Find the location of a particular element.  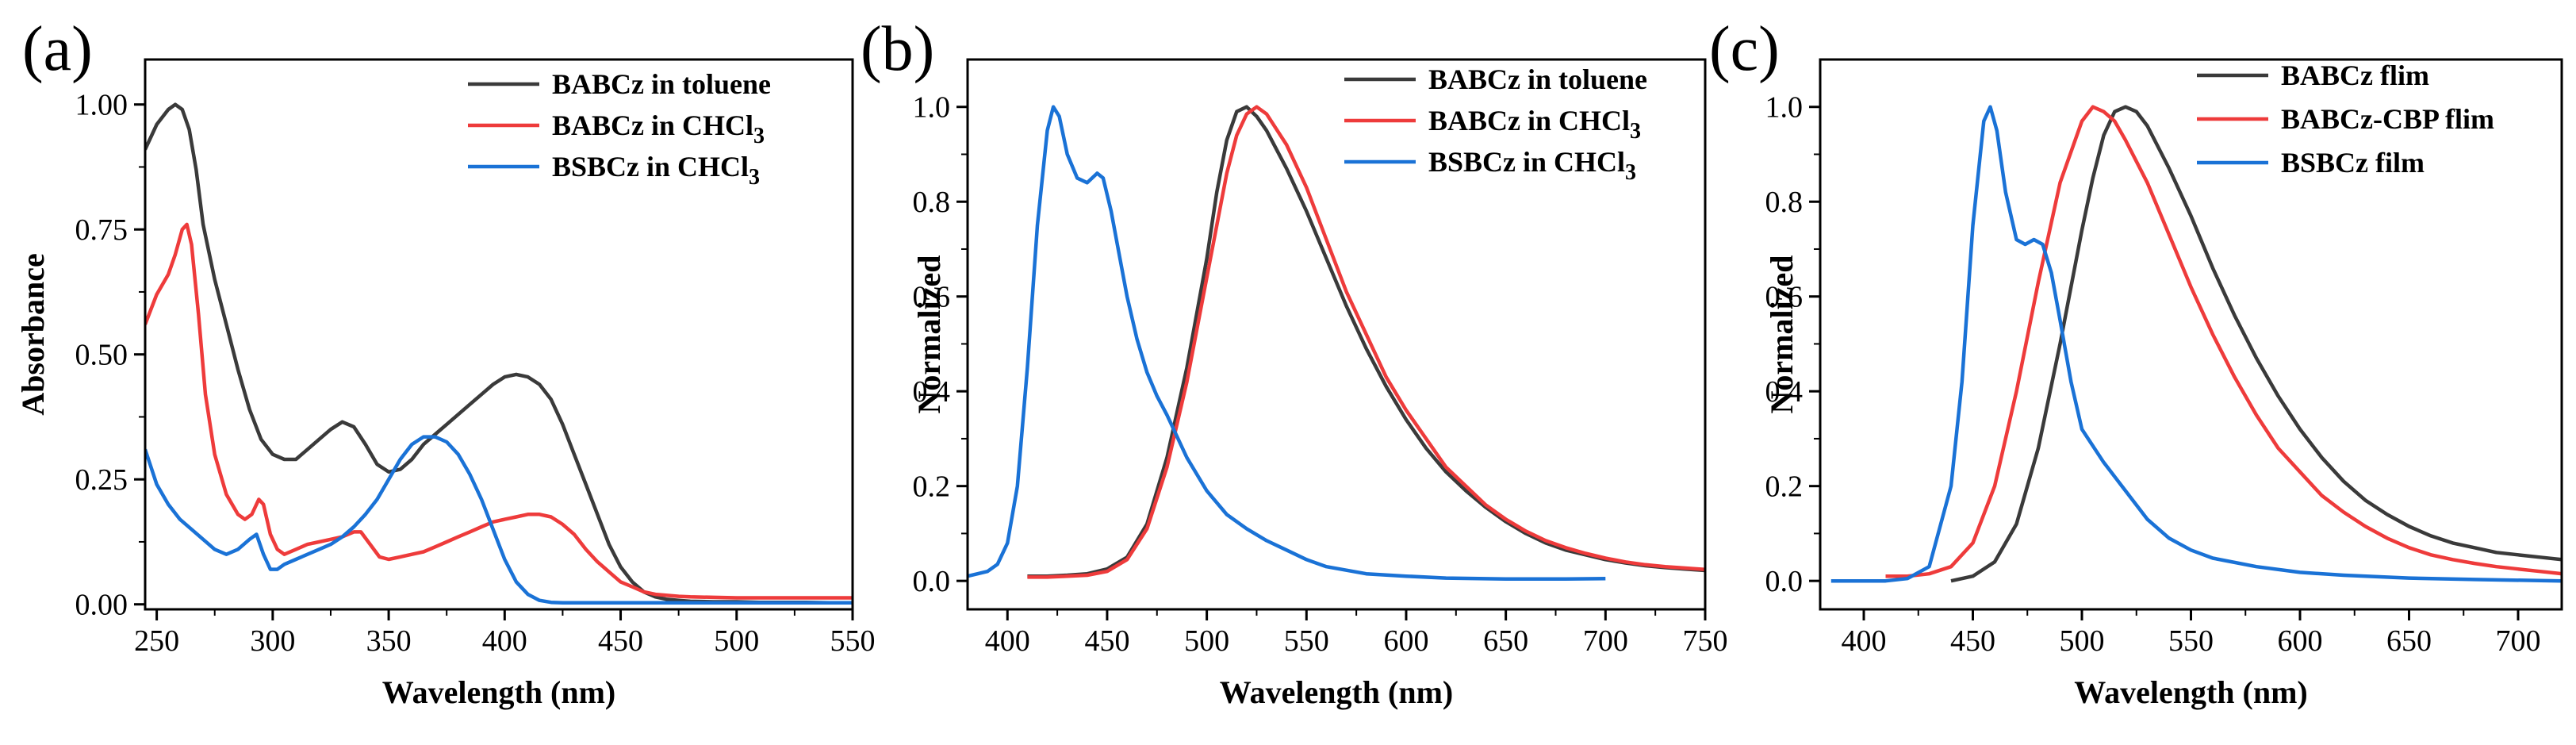

legend-entry: BABCz flim is located at coordinates (2355, 75).